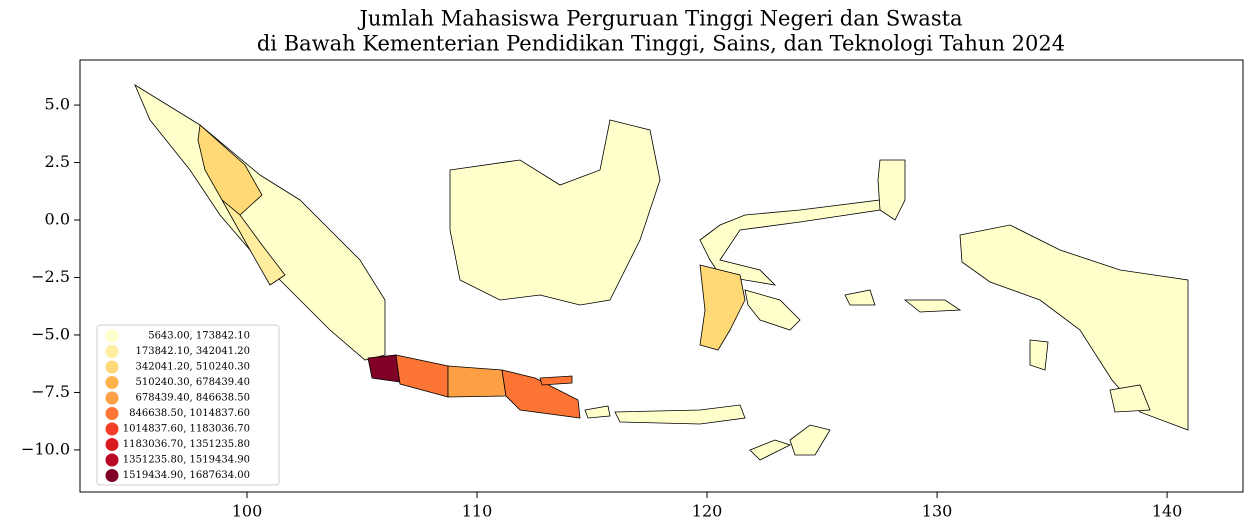 The width and height of the screenshot is (1251, 530). What do you see at coordinates (199, 336) in the screenshot?
I see `legend-label: 5643.00, 173842.10` at bounding box center [199, 336].